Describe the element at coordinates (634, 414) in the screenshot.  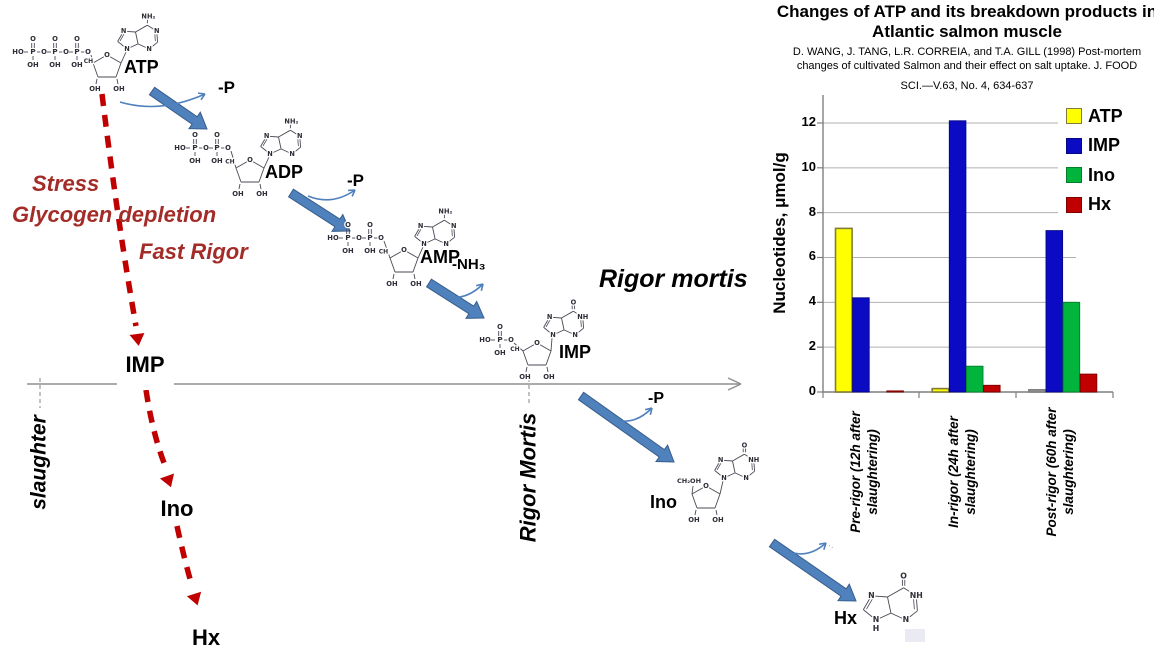
I see `release-arrow-p3` at that location.